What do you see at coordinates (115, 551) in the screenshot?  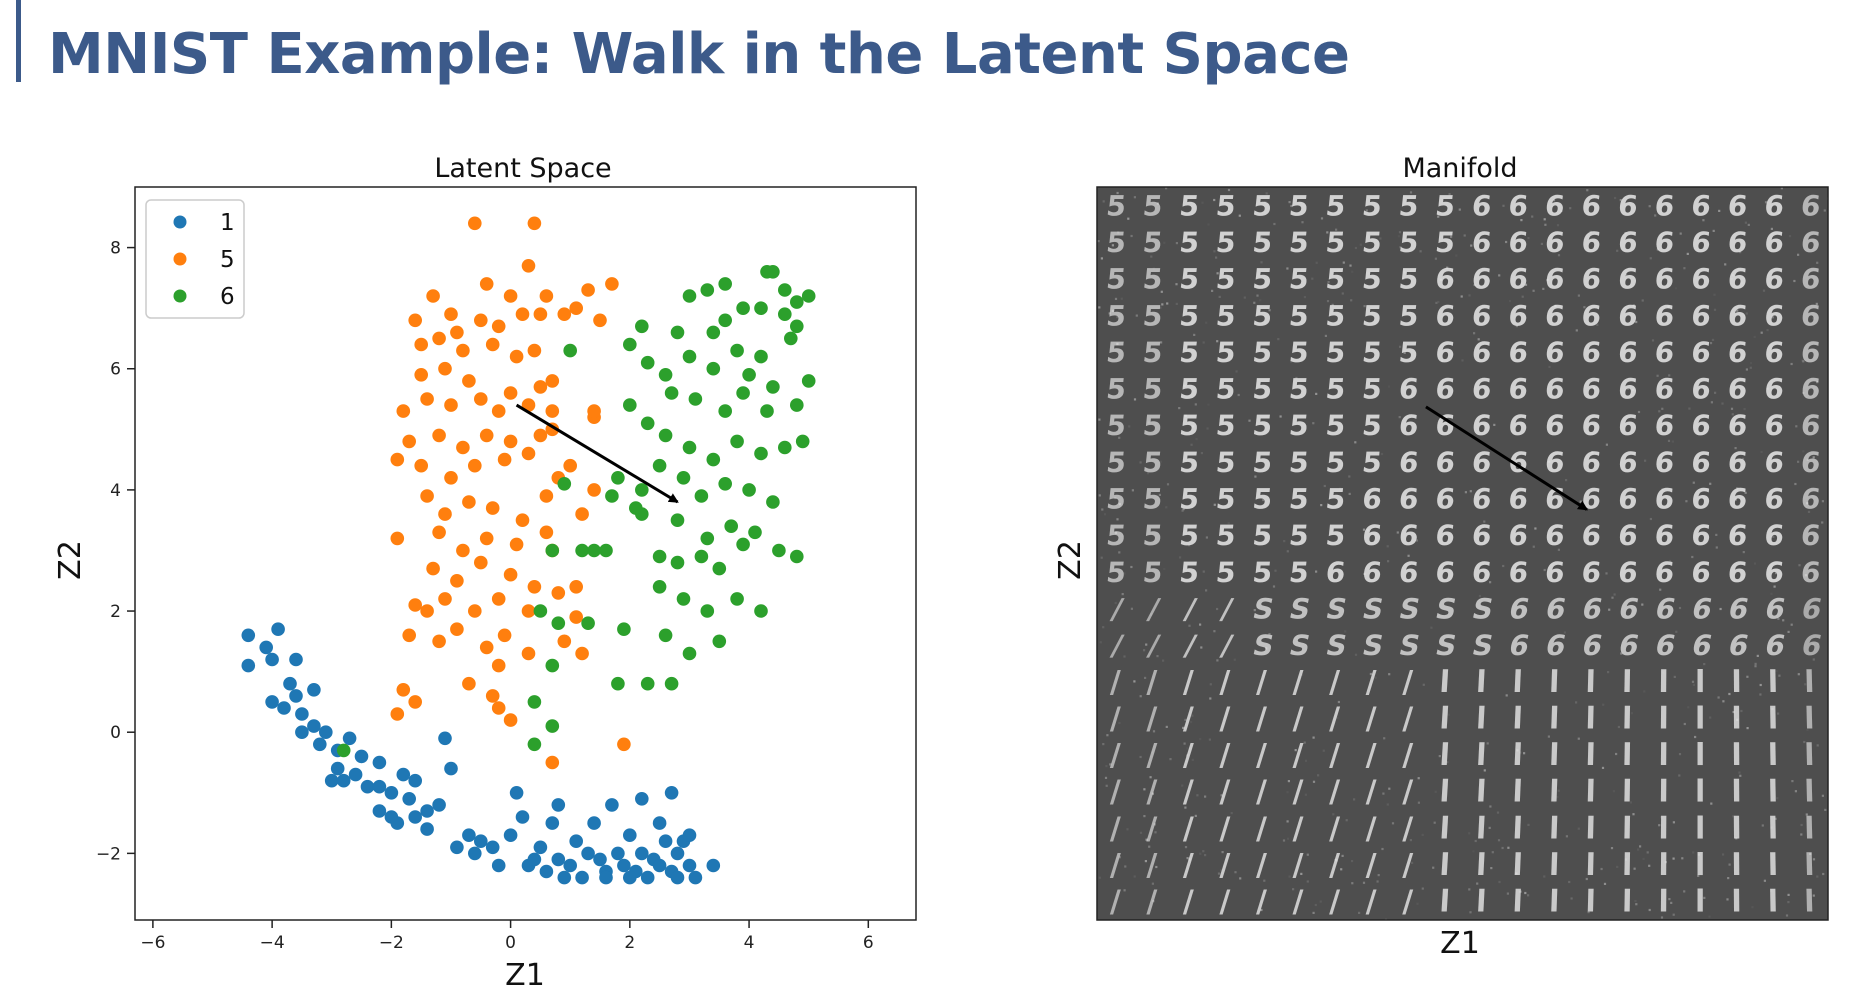 I see `y-axis-ticks: −2 0 2 4 6 8` at bounding box center [115, 551].